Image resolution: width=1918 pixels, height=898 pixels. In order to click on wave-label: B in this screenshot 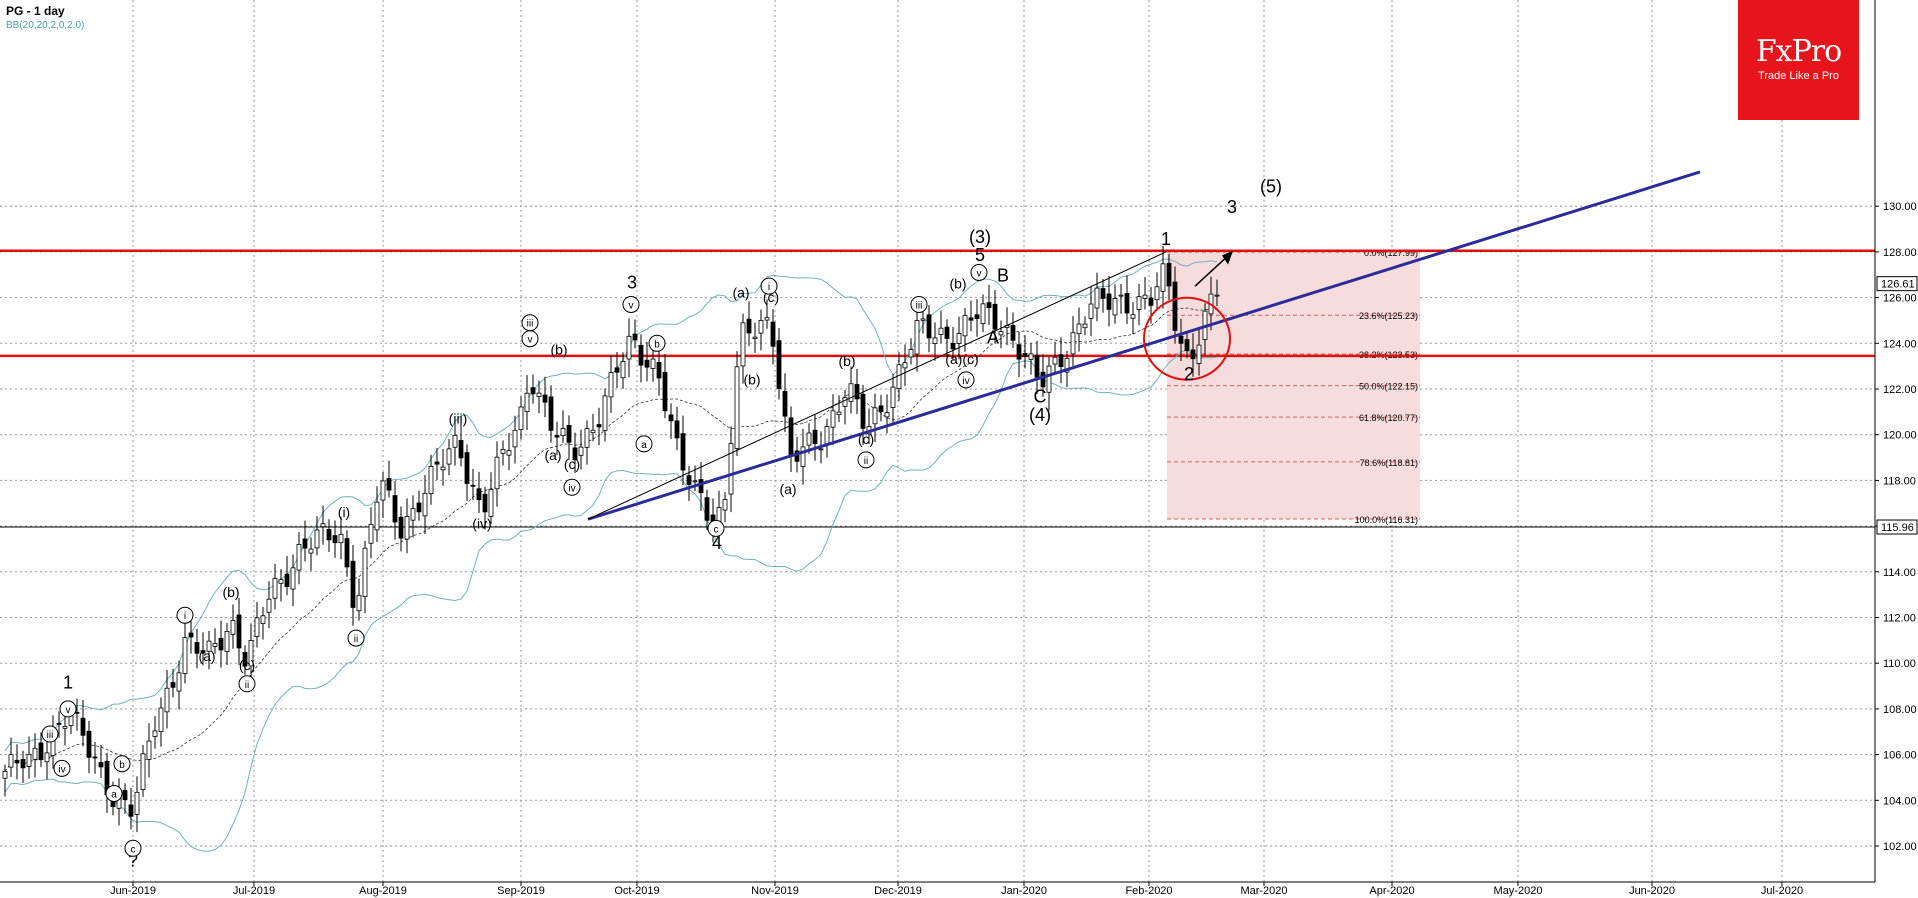, I will do `click(1003, 276)`.